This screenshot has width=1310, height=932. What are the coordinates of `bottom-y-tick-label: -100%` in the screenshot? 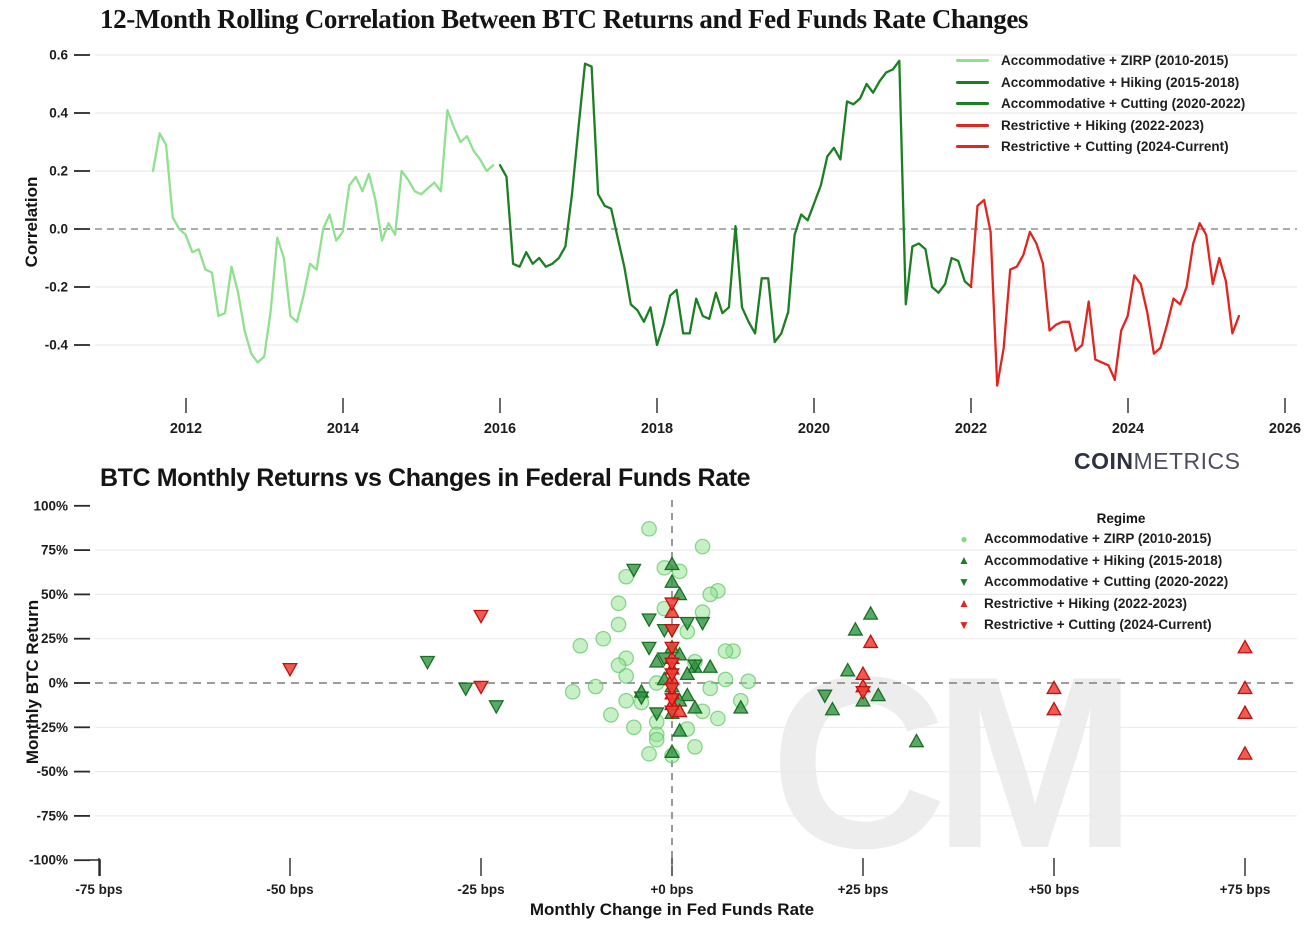 It's located at (48, 860).